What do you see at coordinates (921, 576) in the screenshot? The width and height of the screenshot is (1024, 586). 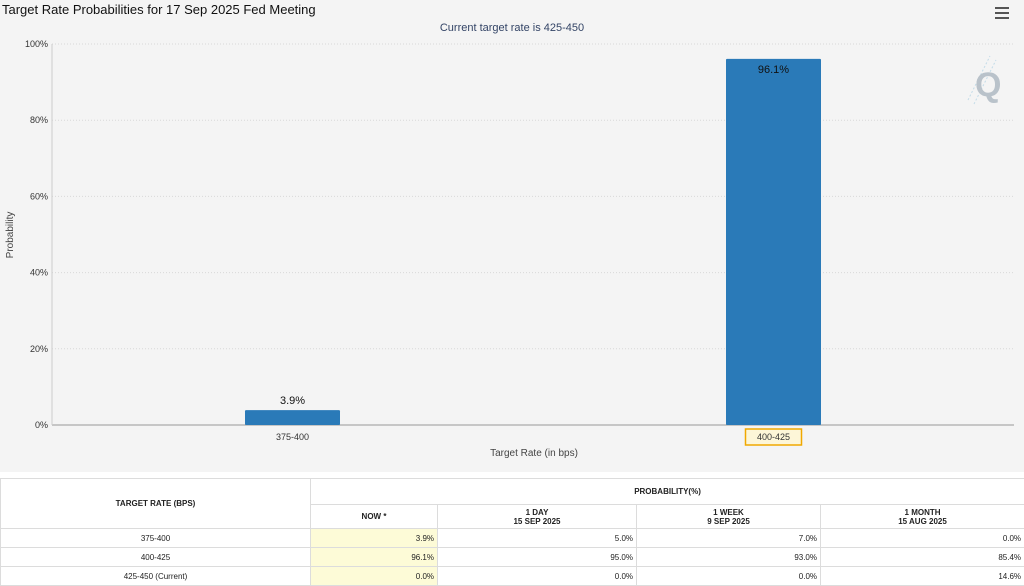 I see `probability-cell: 14.6%` at bounding box center [921, 576].